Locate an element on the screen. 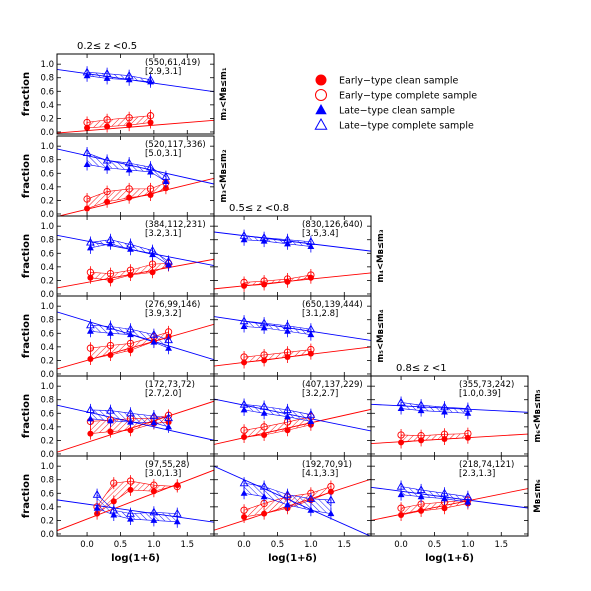  x-tick-label: 0.5 is located at coordinates (121, 545).